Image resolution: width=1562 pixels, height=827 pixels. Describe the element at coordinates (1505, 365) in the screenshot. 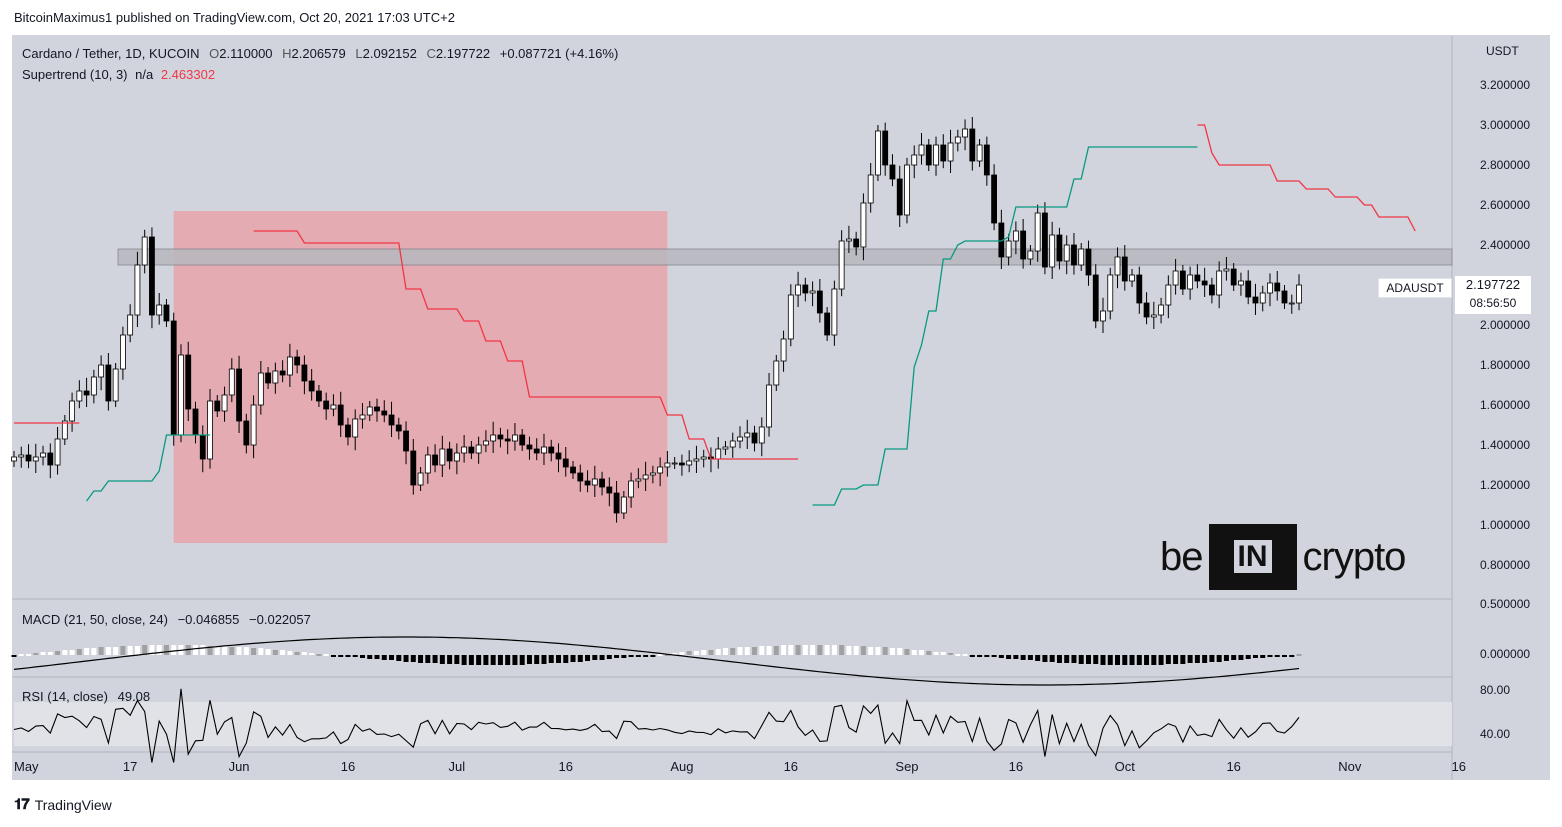

I see `price-tick-label: 1.800000` at that location.